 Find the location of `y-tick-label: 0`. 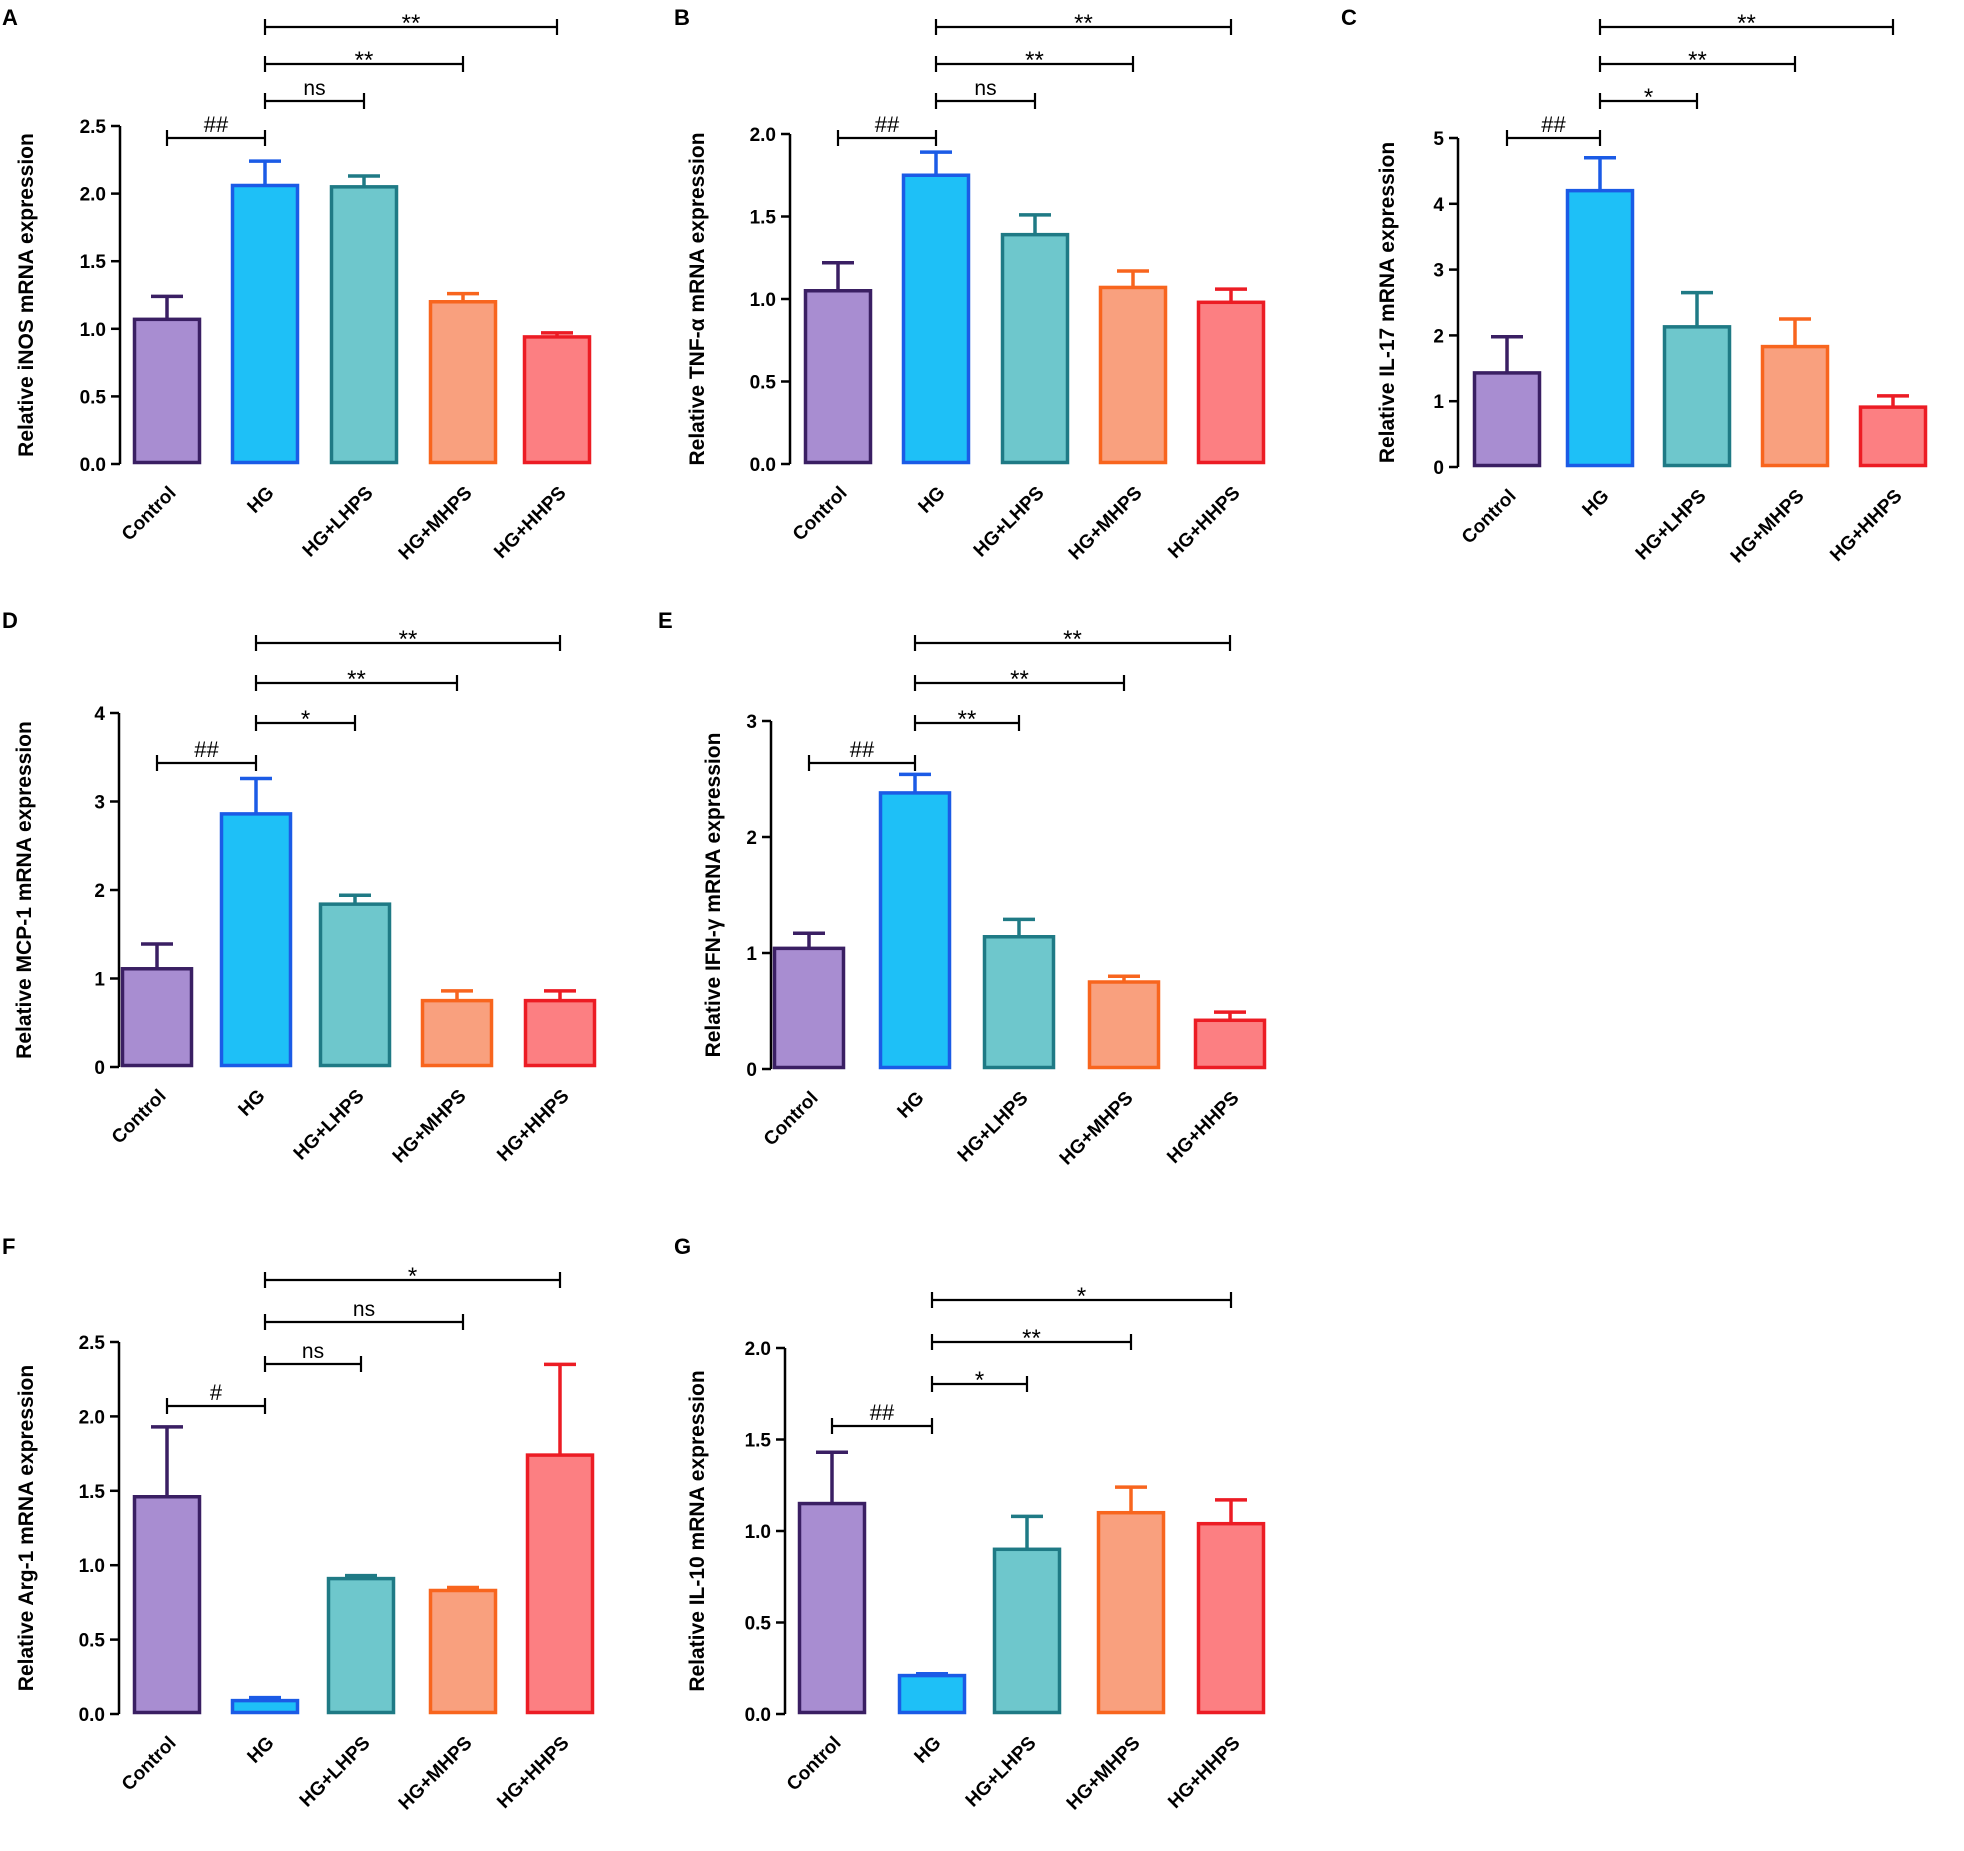

y-tick-label: 0 is located at coordinates (1438, 468).